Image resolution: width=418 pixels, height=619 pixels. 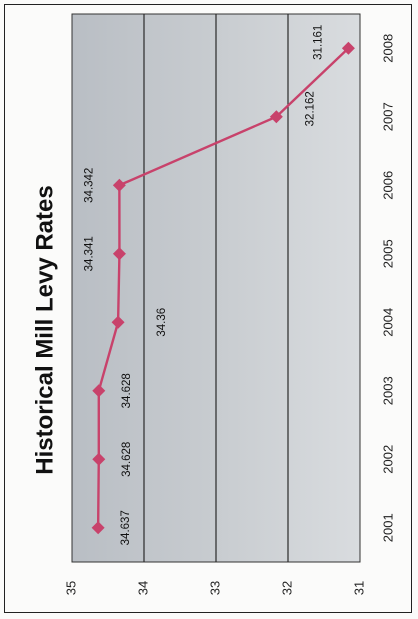 What do you see at coordinates (387, 185) in the screenshot?
I see `category-tick-label: 2006` at bounding box center [387, 185].